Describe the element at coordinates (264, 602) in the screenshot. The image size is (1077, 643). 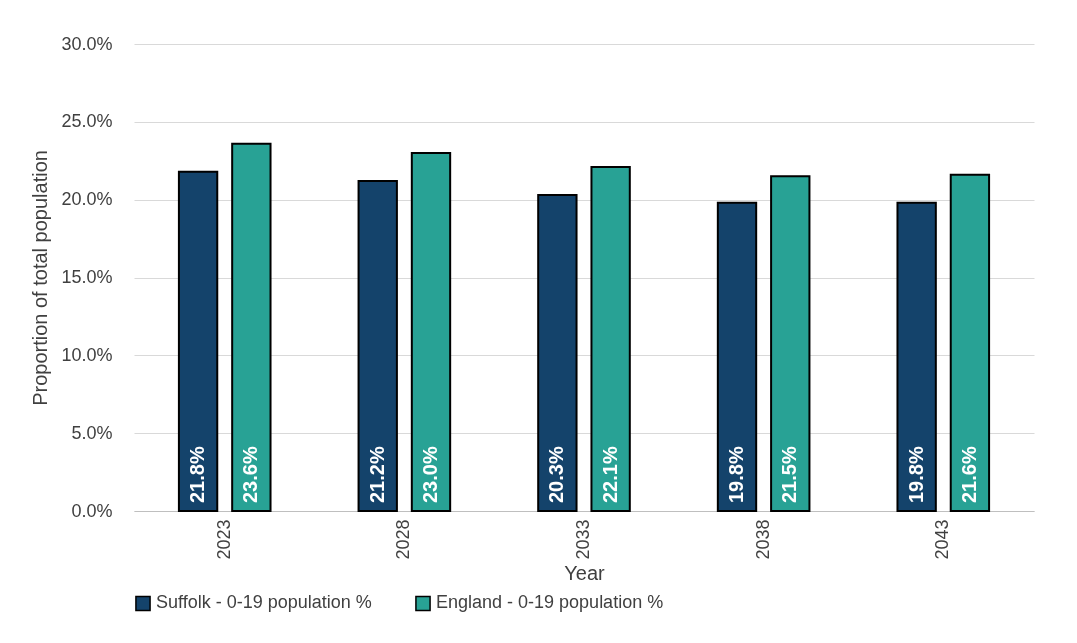
I see `legend-label: Suffolk - 0-19 population %` at that location.